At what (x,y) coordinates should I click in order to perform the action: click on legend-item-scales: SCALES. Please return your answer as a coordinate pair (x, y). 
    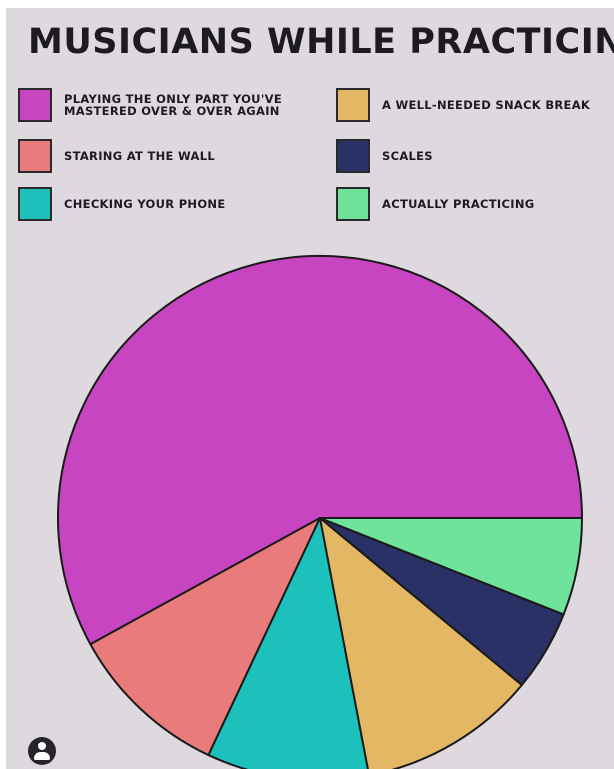
    Looking at the image, I should click on (384, 156).